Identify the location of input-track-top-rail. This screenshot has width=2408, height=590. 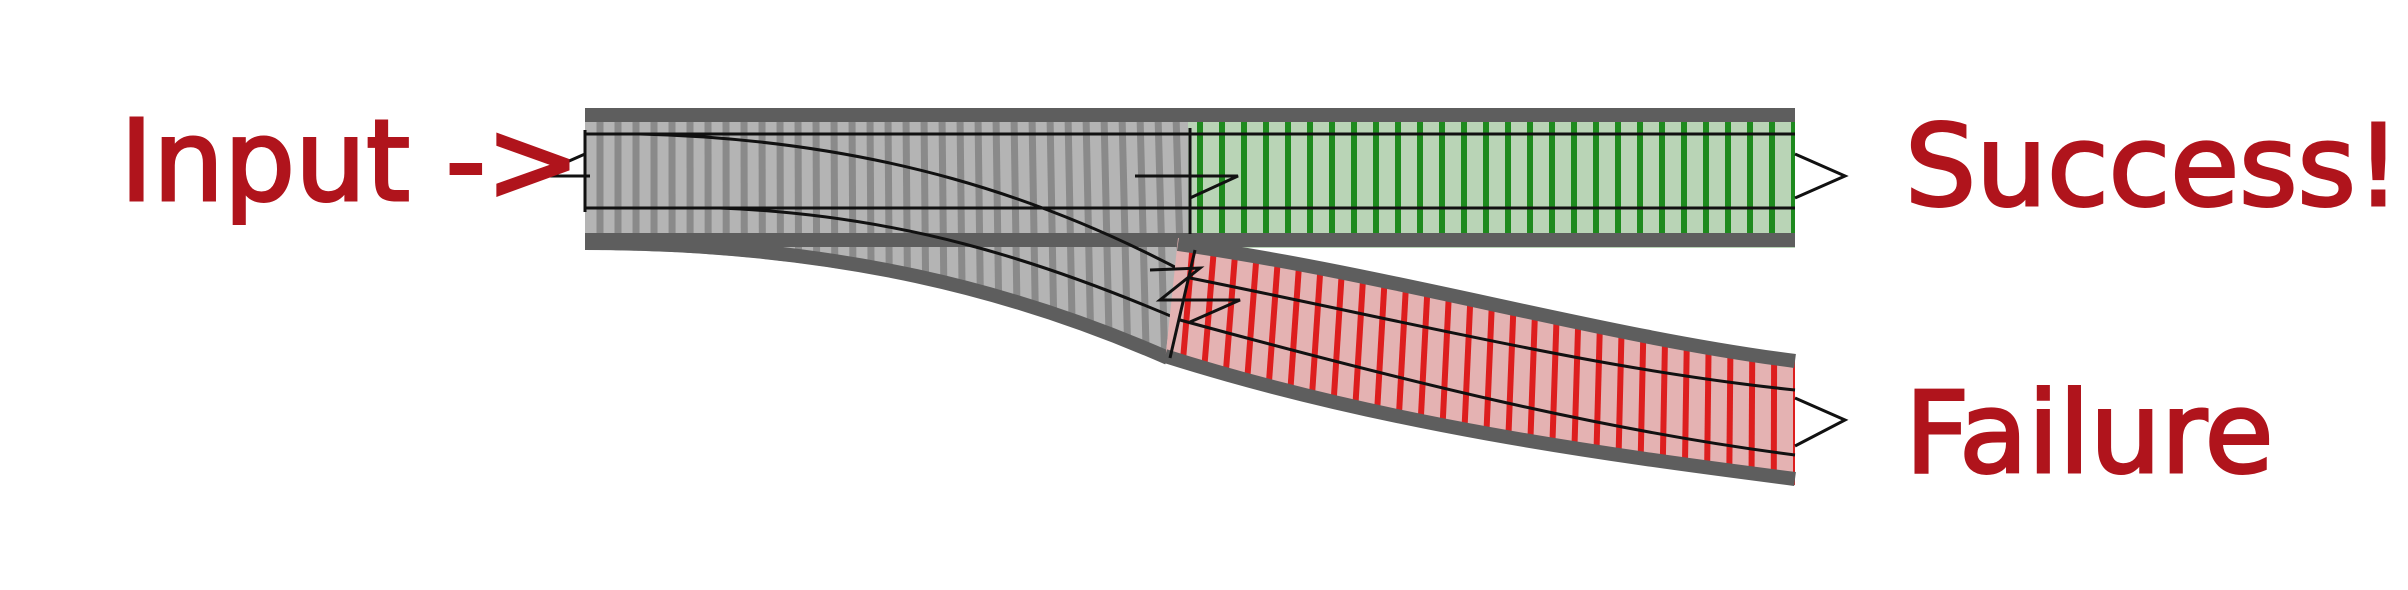
(886, 115).